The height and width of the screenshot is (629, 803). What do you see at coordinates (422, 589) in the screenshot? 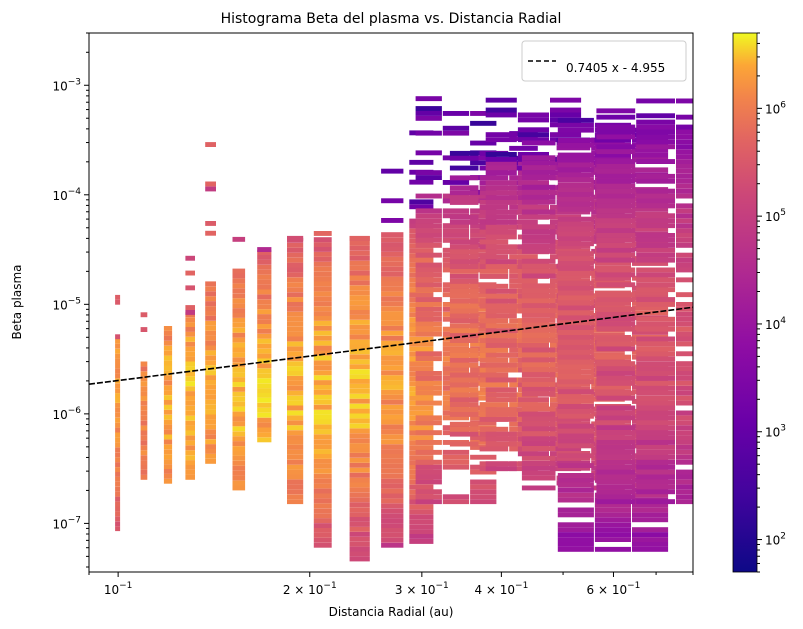
I see `x-tick-label: 3 × 10⁻¹` at bounding box center [422, 589].